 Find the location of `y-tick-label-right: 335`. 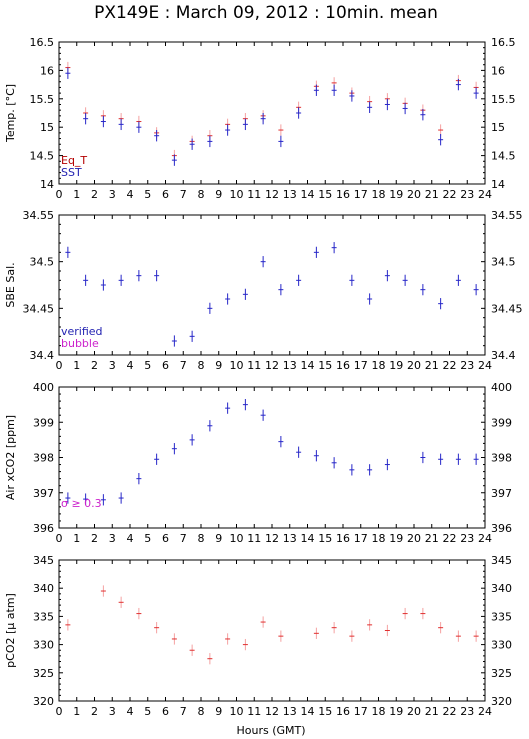

y-tick-label-right: 335 is located at coordinates (501, 616).